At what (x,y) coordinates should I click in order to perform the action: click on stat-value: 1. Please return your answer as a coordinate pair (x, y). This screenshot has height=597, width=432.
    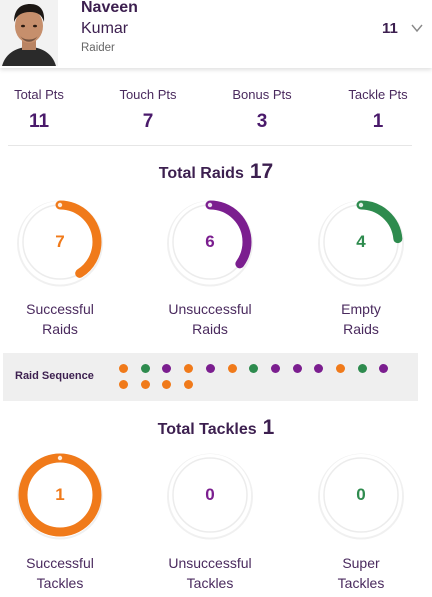
    Looking at the image, I should click on (378, 121).